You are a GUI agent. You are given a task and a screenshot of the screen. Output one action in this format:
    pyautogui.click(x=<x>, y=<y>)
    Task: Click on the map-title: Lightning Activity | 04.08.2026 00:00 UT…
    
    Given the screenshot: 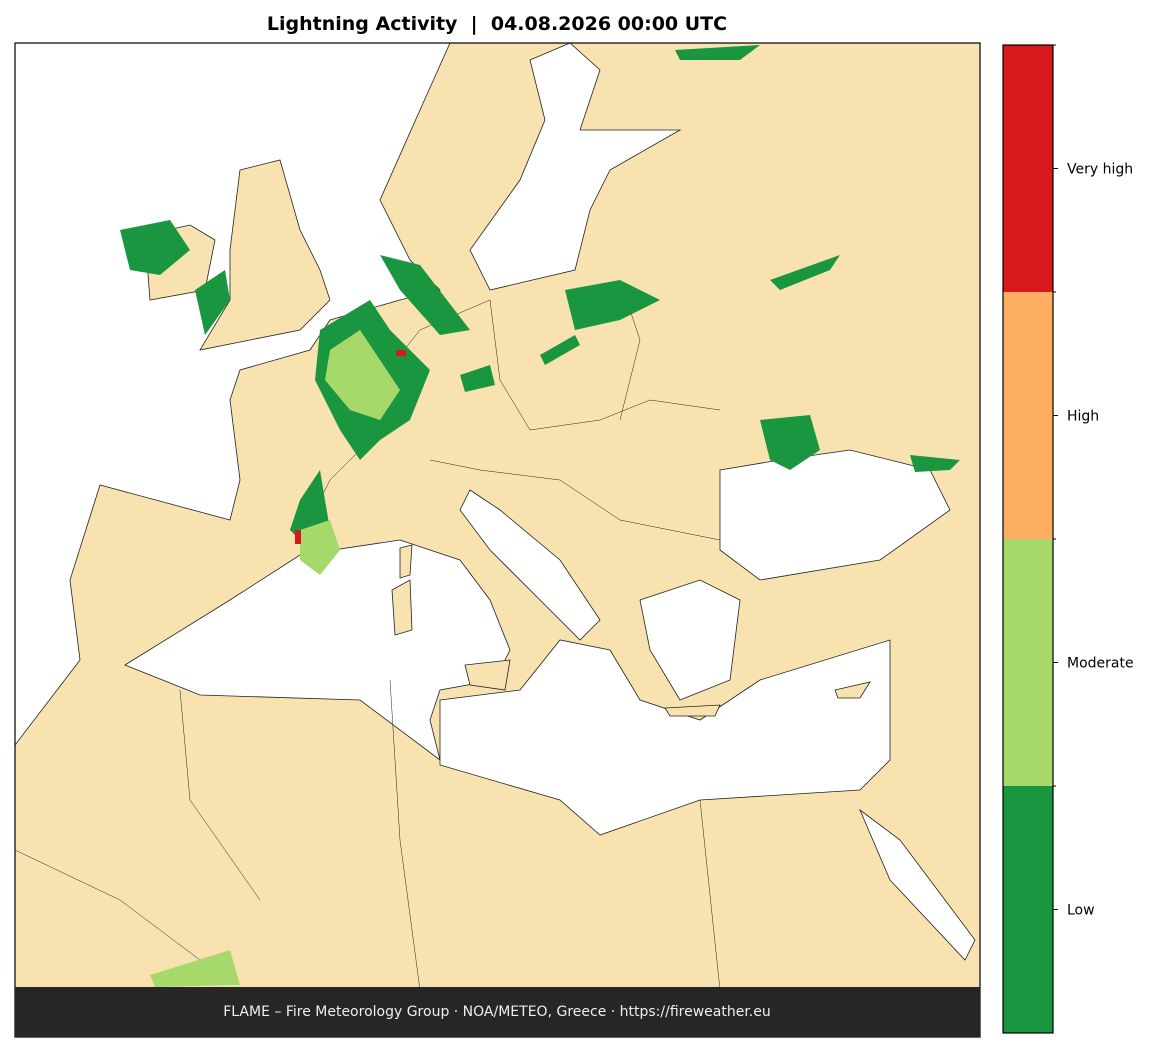 What is the action you would take?
    pyautogui.click(x=497, y=24)
    